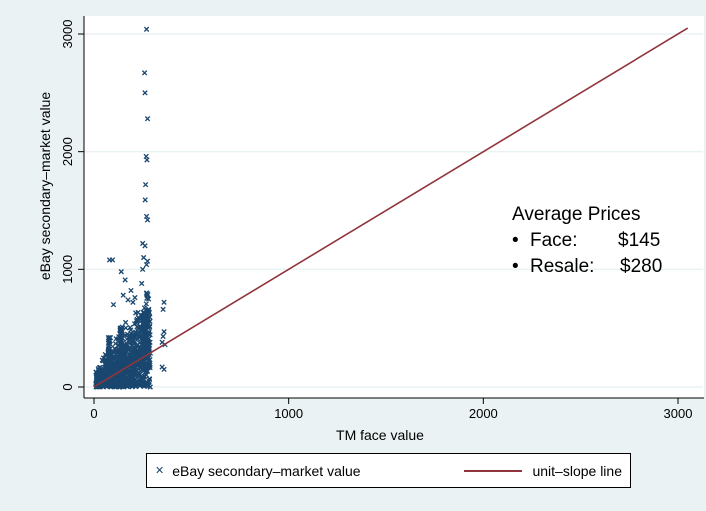 This screenshot has width=706, height=511. What do you see at coordinates (554, 240) in the screenshot?
I see `face-label: Face:` at bounding box center [554, 240].